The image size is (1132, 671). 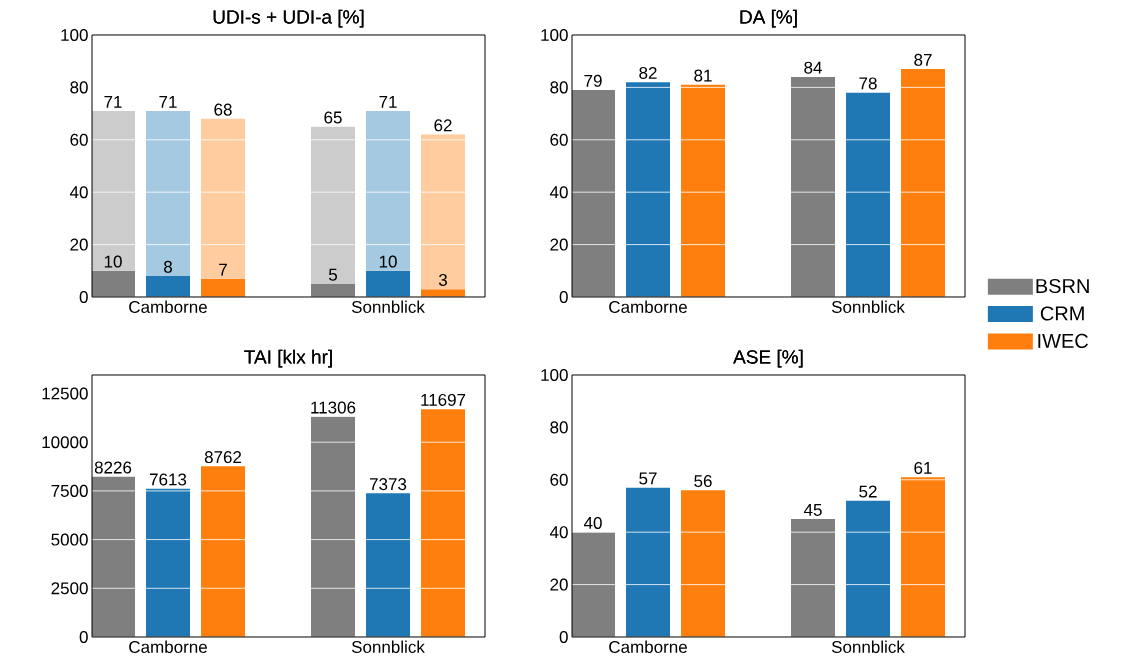 What do you see at coordinates (768, 18) in the screenshot?
I see `chart-title: DA [%]` at bounding box center [768, 18].